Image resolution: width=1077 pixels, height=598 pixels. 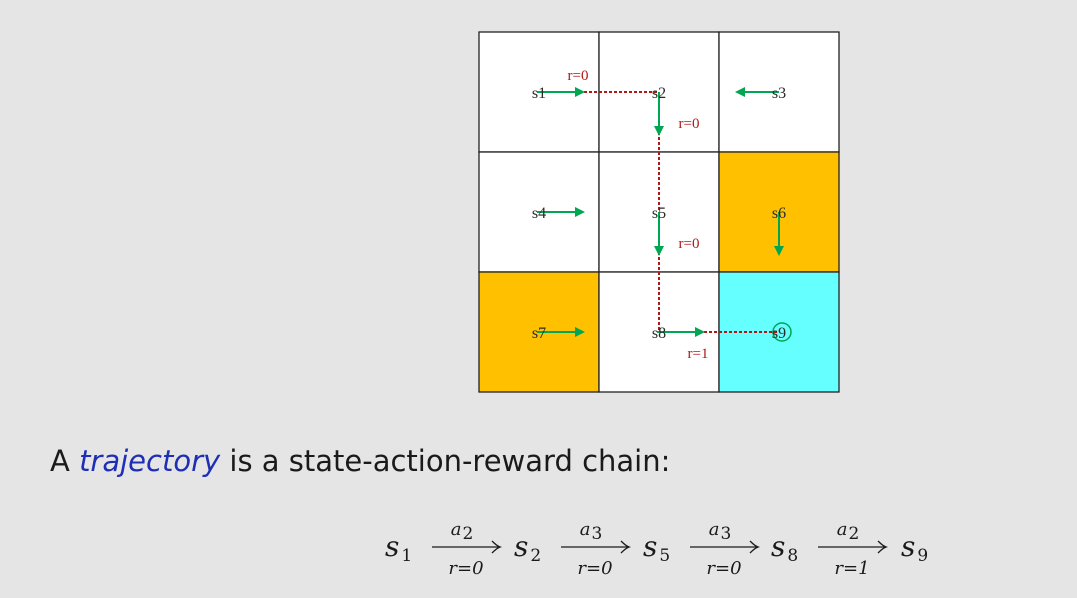 I want to click on transition-reward-label: r=1, so click(x=851, y=568).